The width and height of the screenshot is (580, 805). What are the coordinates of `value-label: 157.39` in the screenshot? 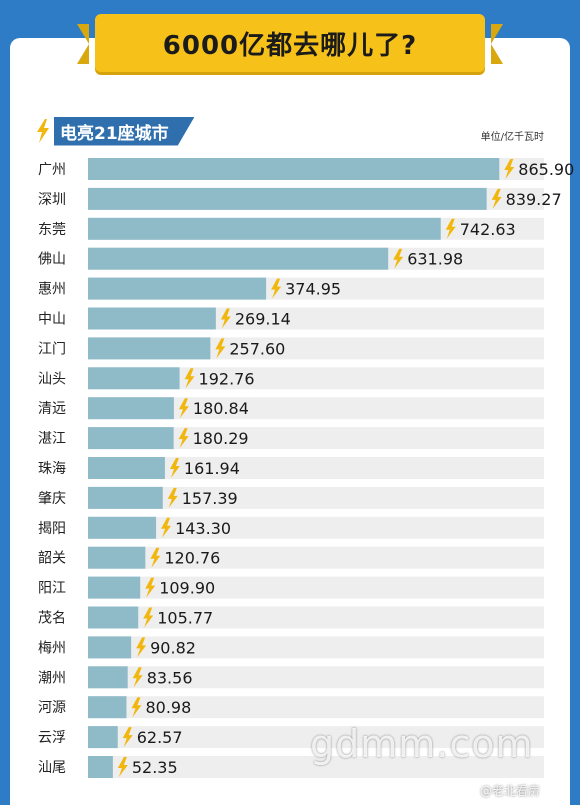 It's located at (210, 498).